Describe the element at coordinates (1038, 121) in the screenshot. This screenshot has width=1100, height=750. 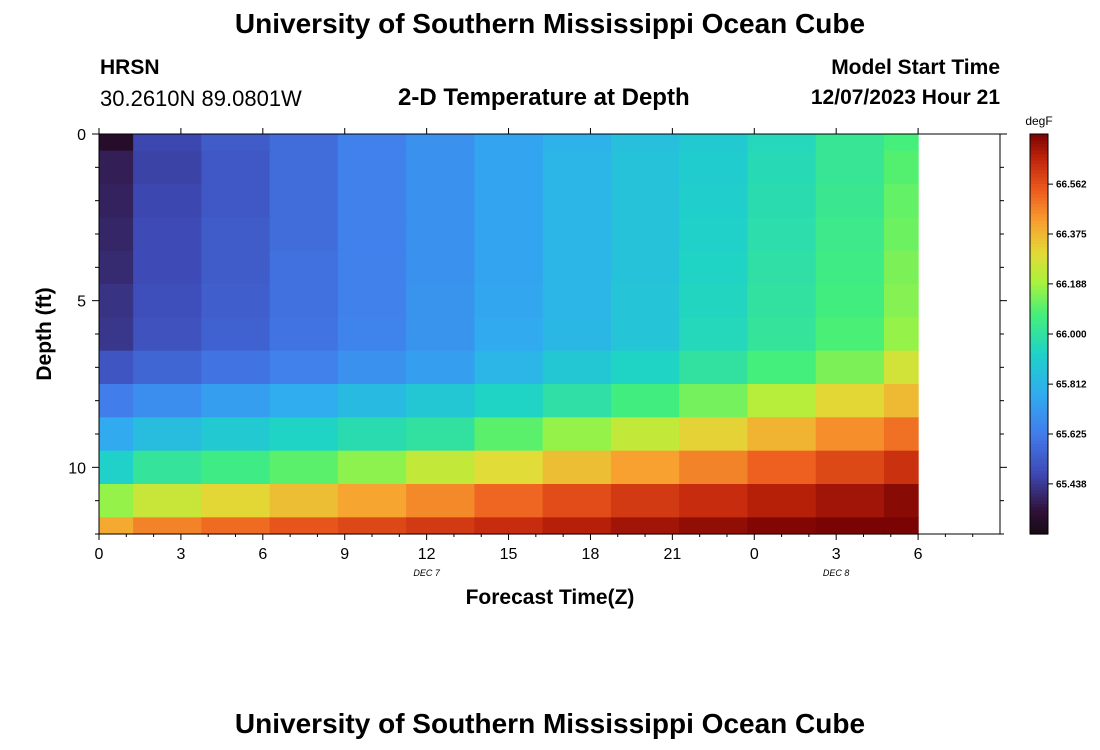
I see `colorbar-unit: degF` at that location.